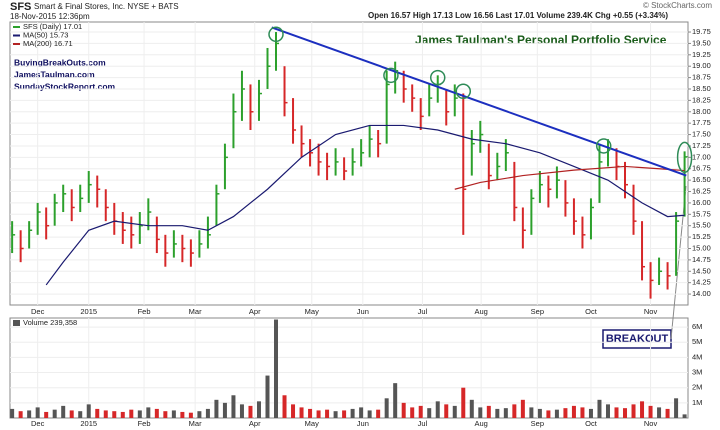  Describe the element at coordinates (701, 247) in the screenshot. I see `y-tick-label: 15.00` at that location.